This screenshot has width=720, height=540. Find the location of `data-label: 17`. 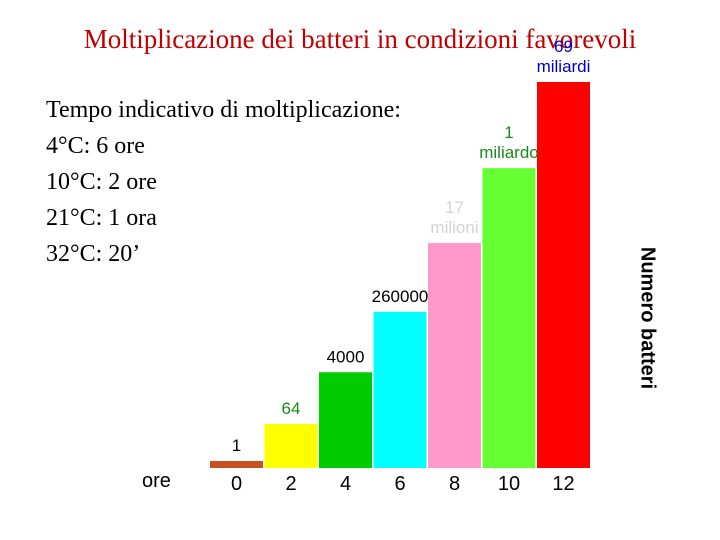

data-label: 17 is located at coordinates (454, 207).